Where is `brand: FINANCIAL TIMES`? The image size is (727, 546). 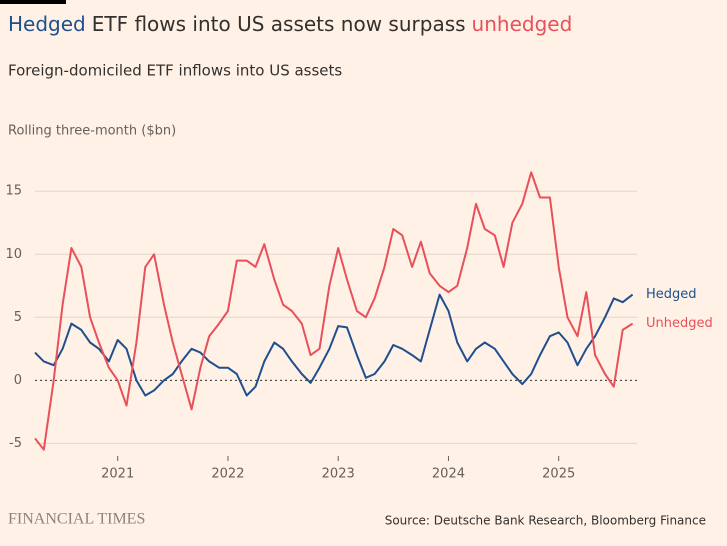
brand: FINANCIAL TIMES is located at coordinates (76, 519).